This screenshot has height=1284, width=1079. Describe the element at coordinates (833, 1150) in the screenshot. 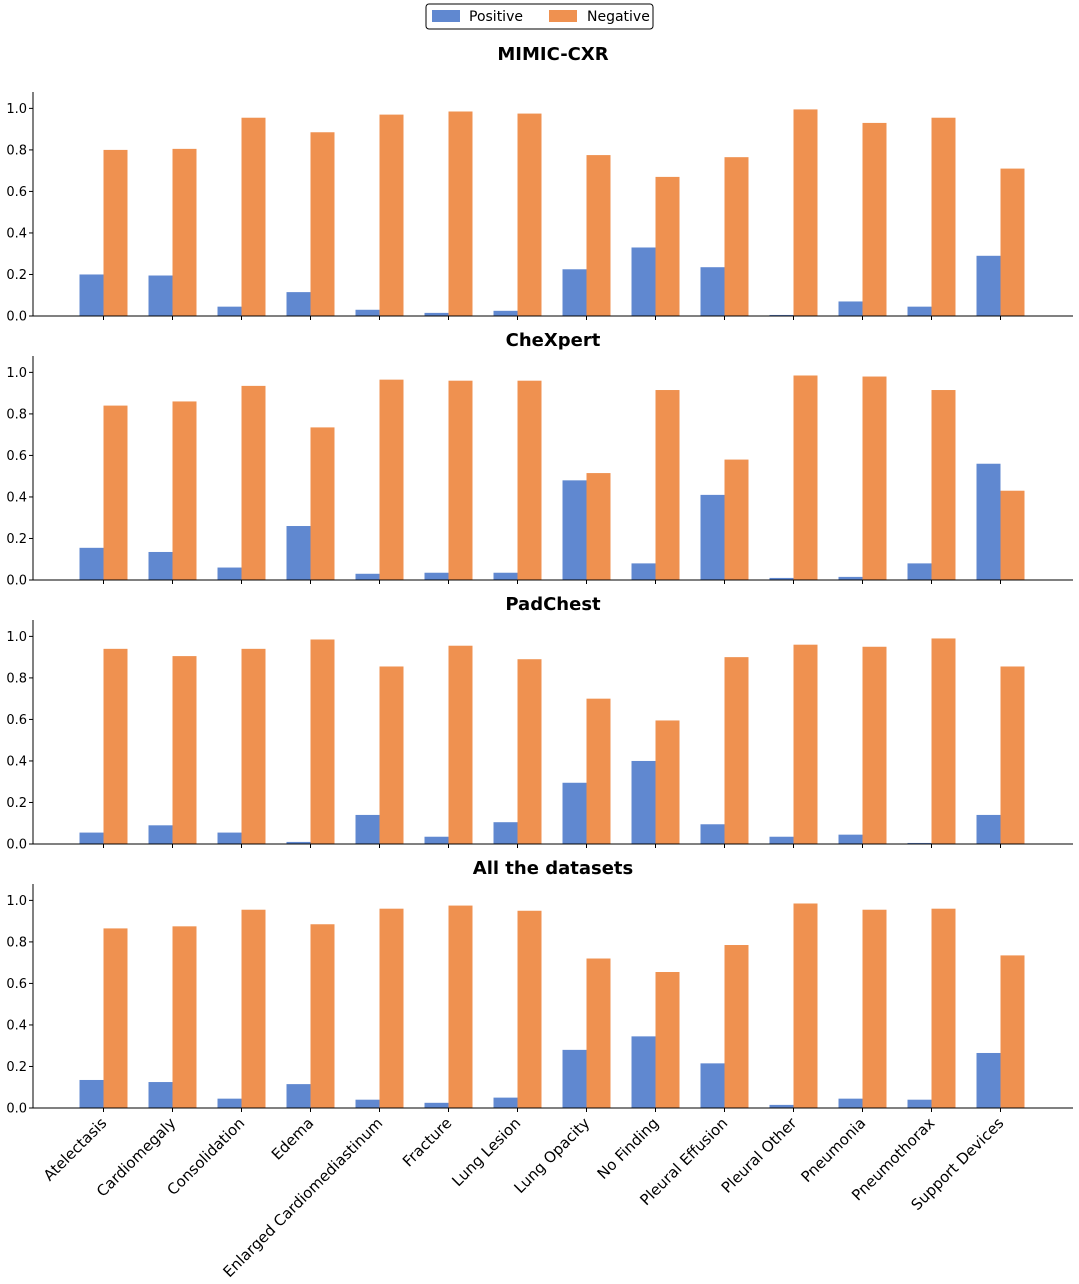

I see `x-tick-label: Pneumonia` at that location.